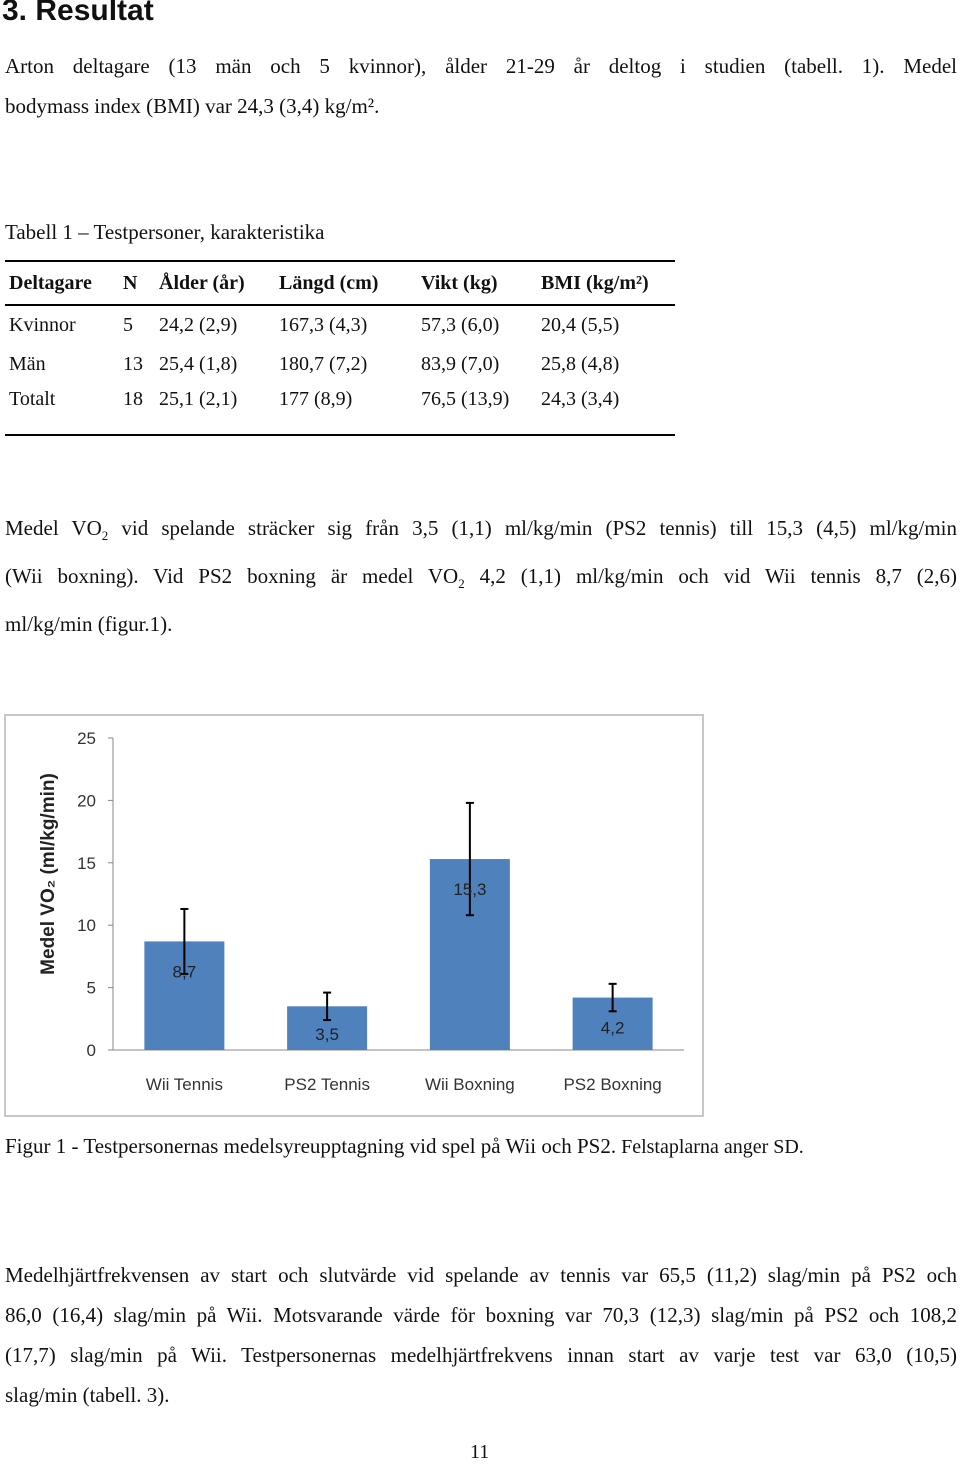 Image resolution: width=960 pixels, height=1464 pixels. Describe the element at coordinates (612, 1084) in the screenshot. I see `x-tick-label: PS2 Boxning` at that location.